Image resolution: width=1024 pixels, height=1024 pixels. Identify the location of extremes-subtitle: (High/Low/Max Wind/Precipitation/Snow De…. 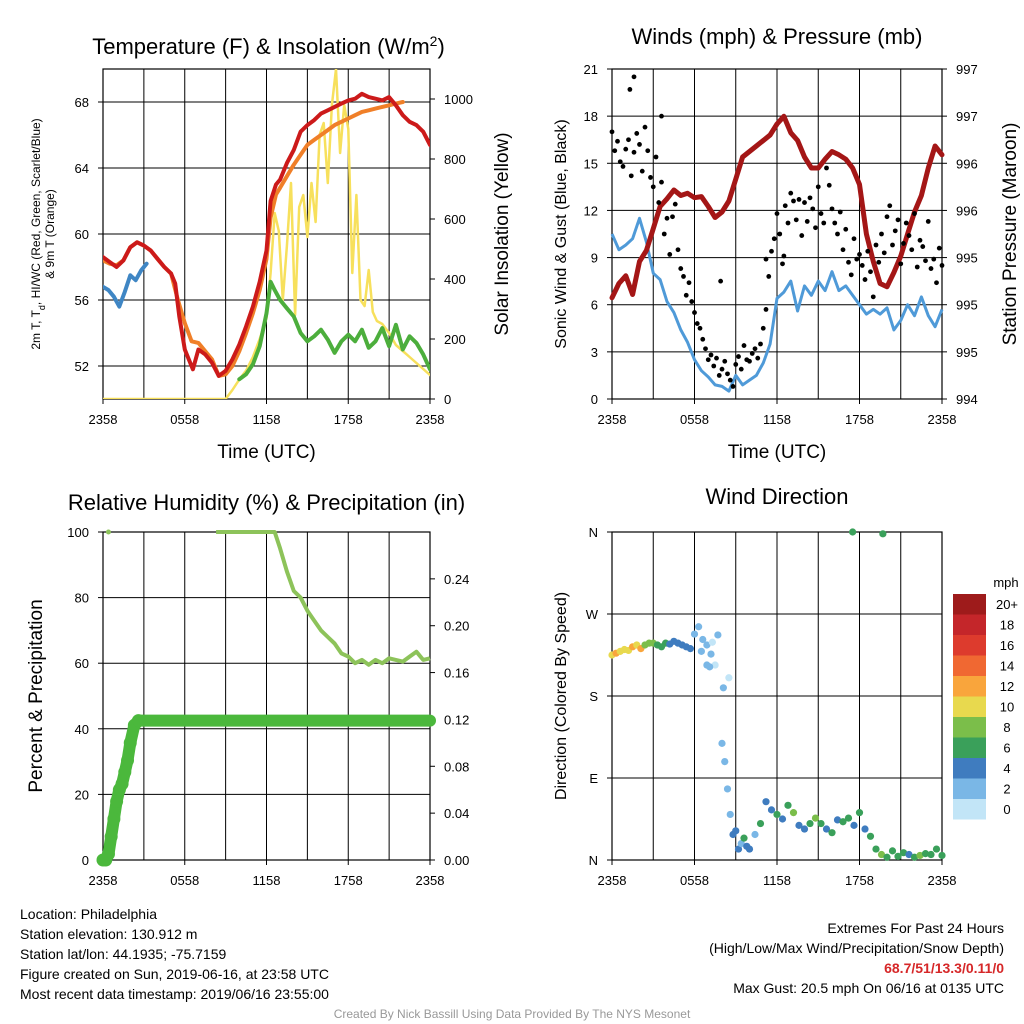
(856, 948).